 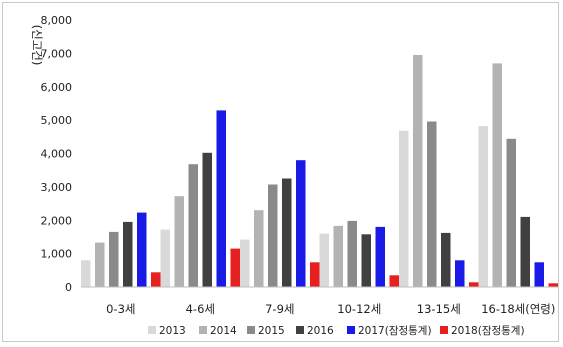 I want to click on x-category-label: 4-6세, so click(x=200, y=309).